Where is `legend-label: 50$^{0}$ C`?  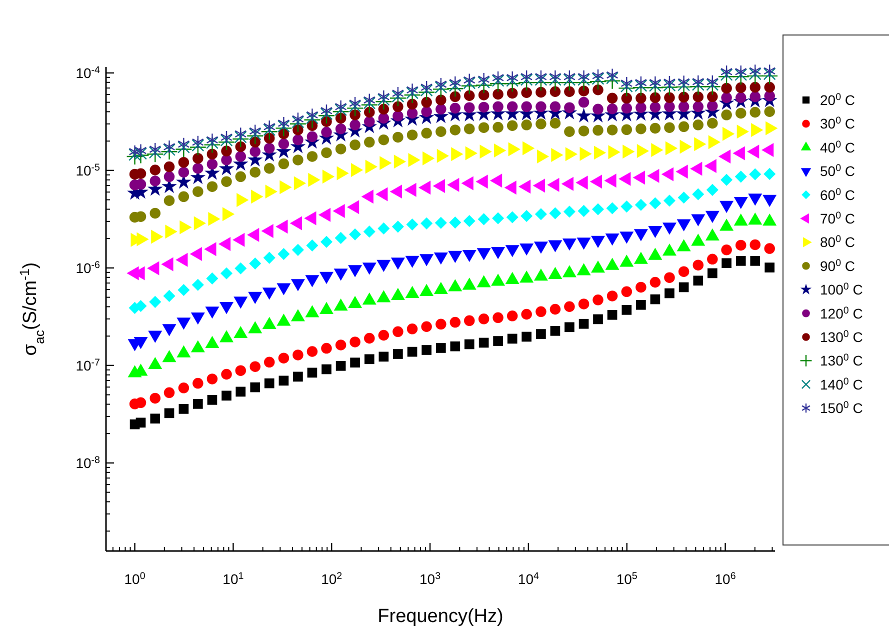
legend-label: 50$^{0}$ C is located at coordinates (838, 171).